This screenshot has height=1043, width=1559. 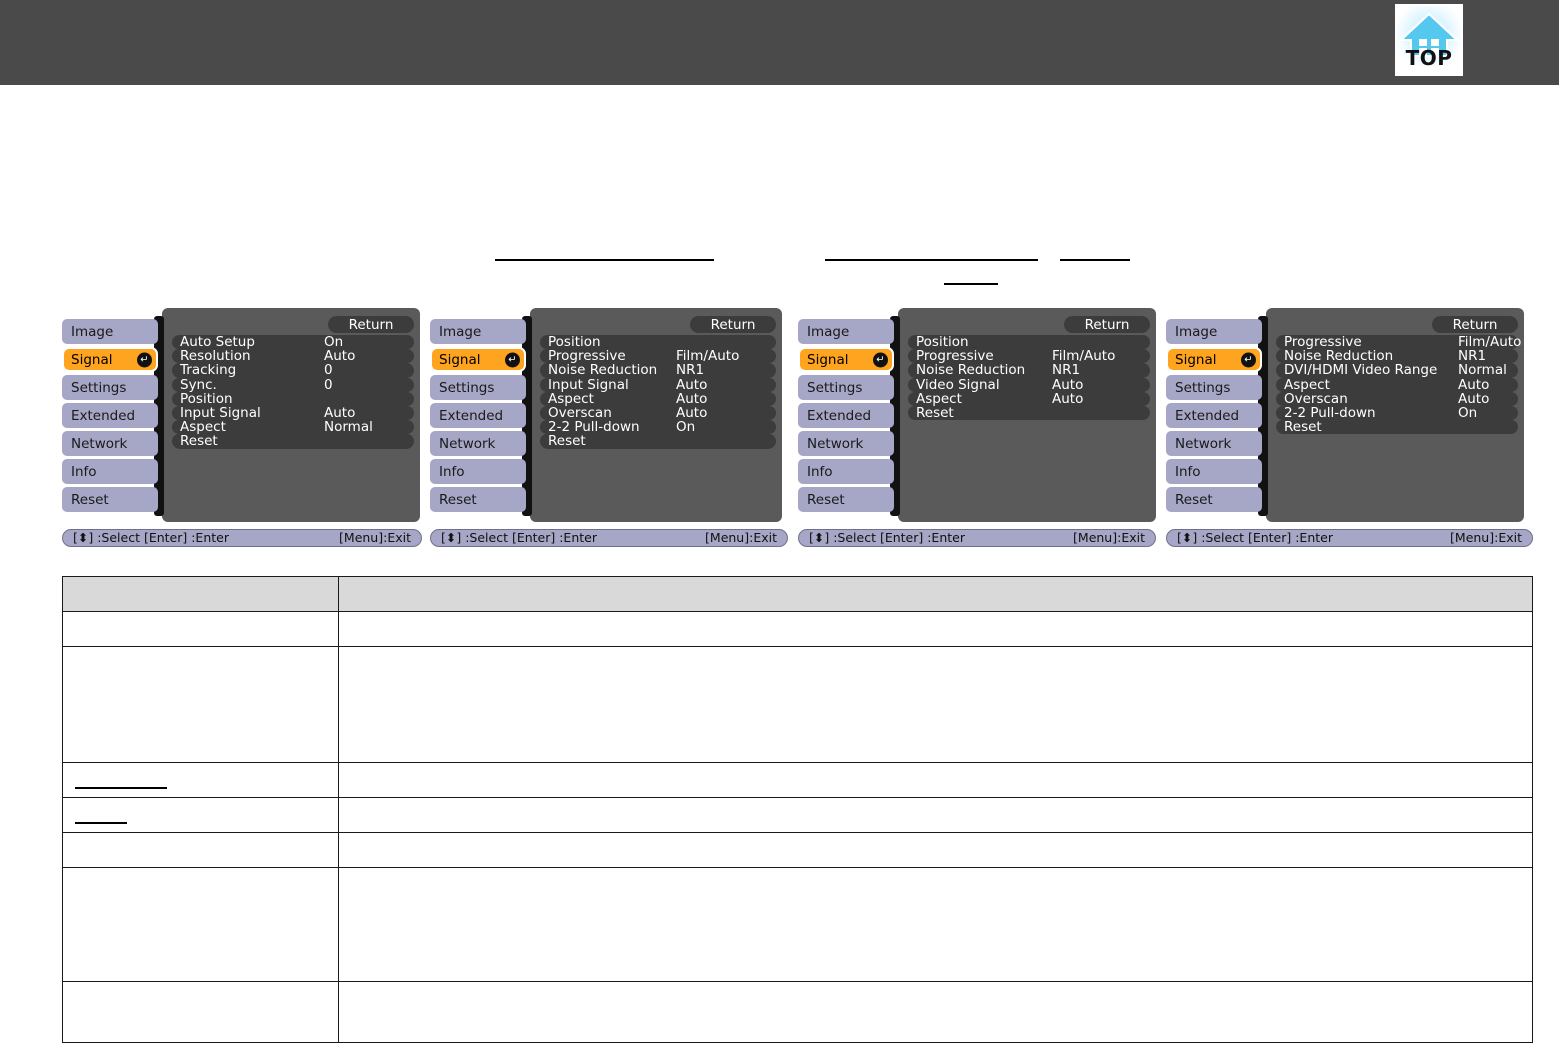 What do you see at coordinates (1486, 537) in the screenshot?
I see `hint-menu-exit: [Menu]:Exit` at bounding box center [1486, 537].